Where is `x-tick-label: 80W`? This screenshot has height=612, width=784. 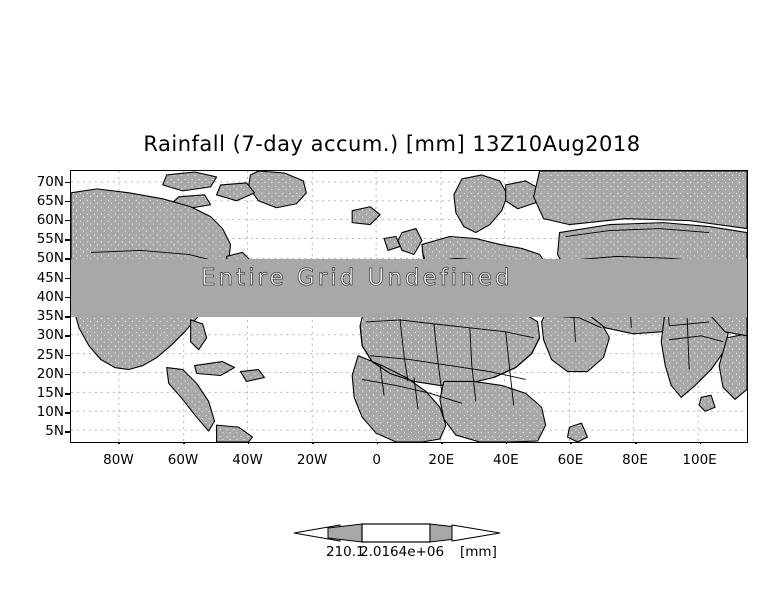 x-tick-label: 80W is located at coordinates (118, 460).